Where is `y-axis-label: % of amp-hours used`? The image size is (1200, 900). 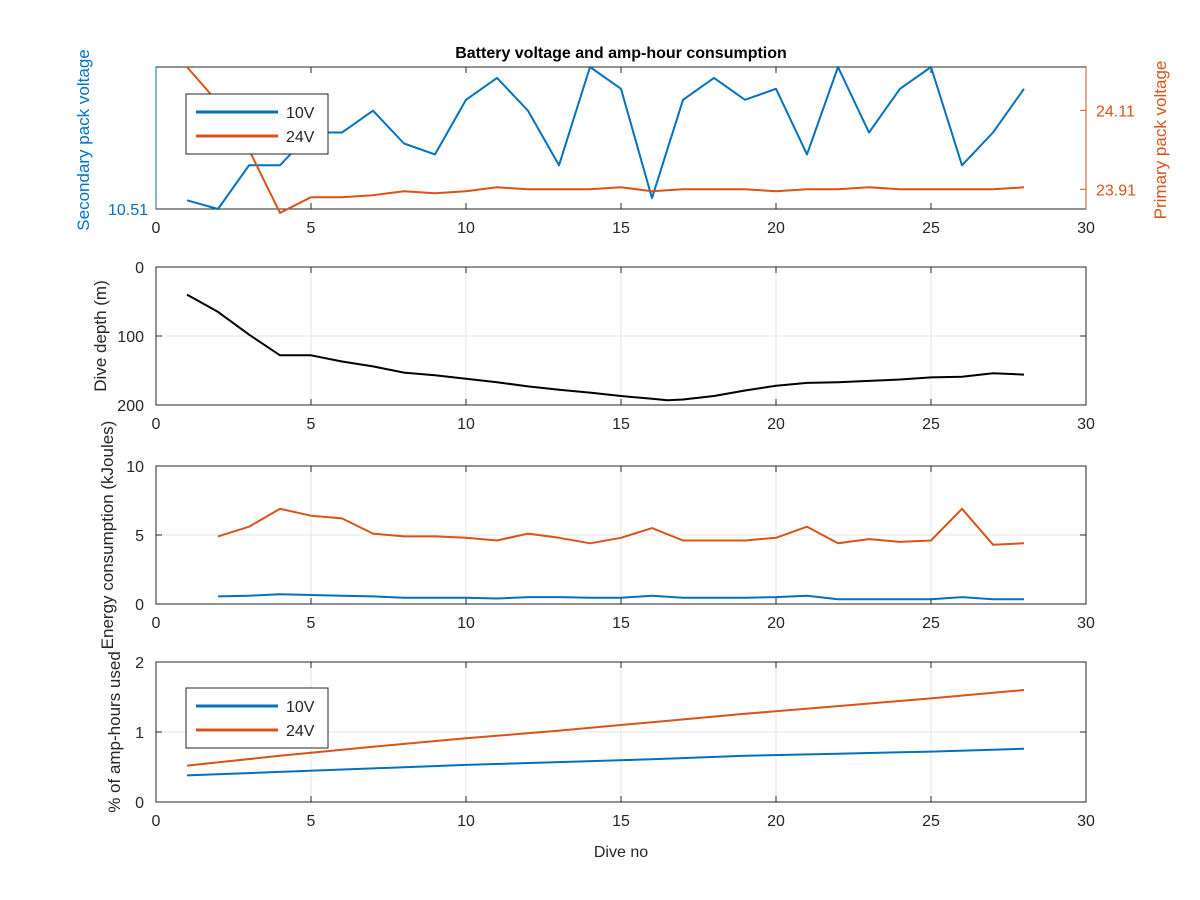 y-axis-label: % of amp-hours used is located at coordinates (114, 732).